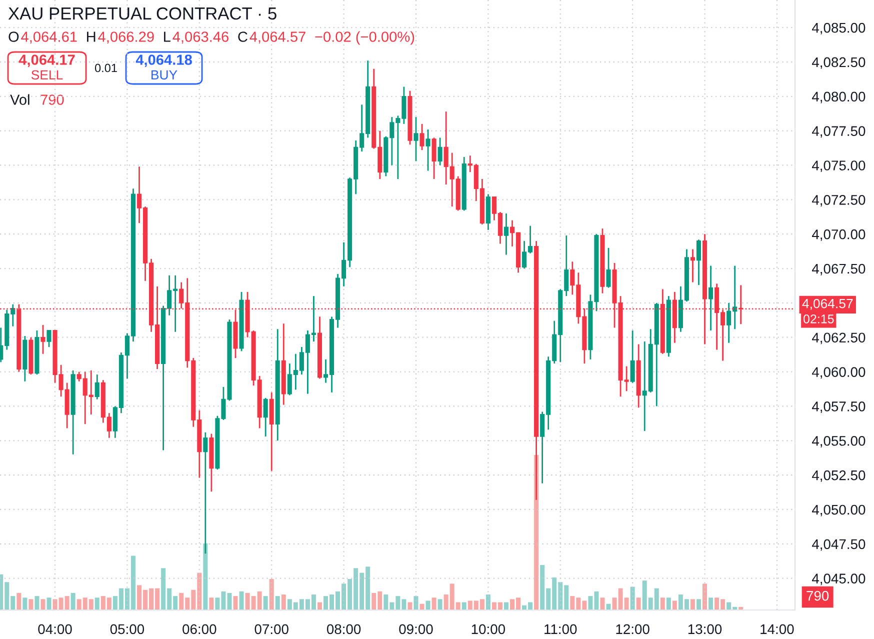 This screenshot has height=639, width=874. Describe the element at coordinates (839, 132) in the screenshot. I see `y-tick-label: 4,077.50` at that location.